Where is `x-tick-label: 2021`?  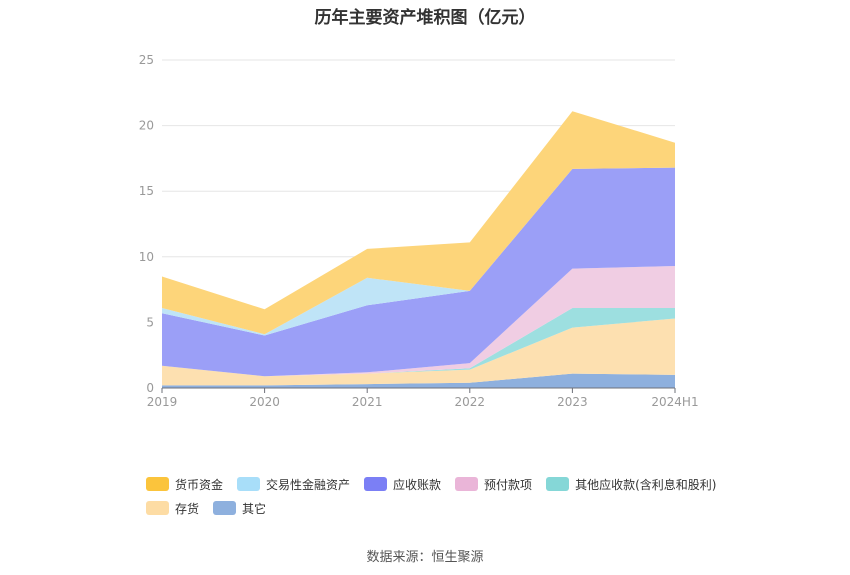
x-tick-label: 2021 is located at coordinates (367, 402).